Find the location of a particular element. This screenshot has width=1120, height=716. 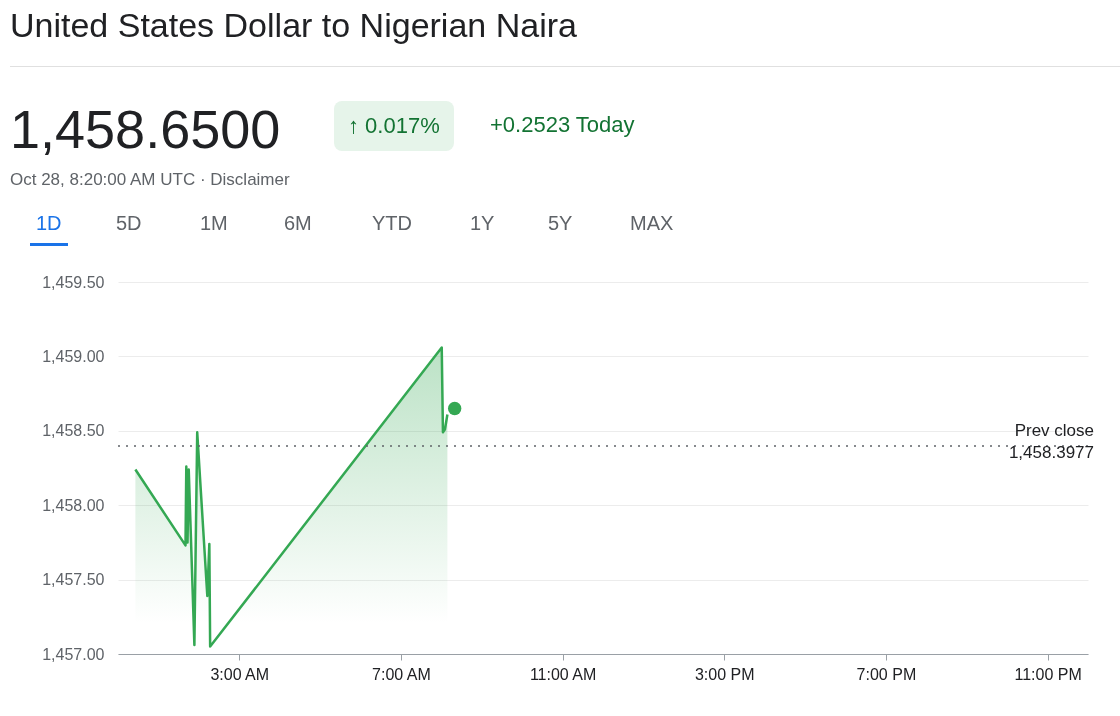

text: 1M is located at coordinates (214, 223).